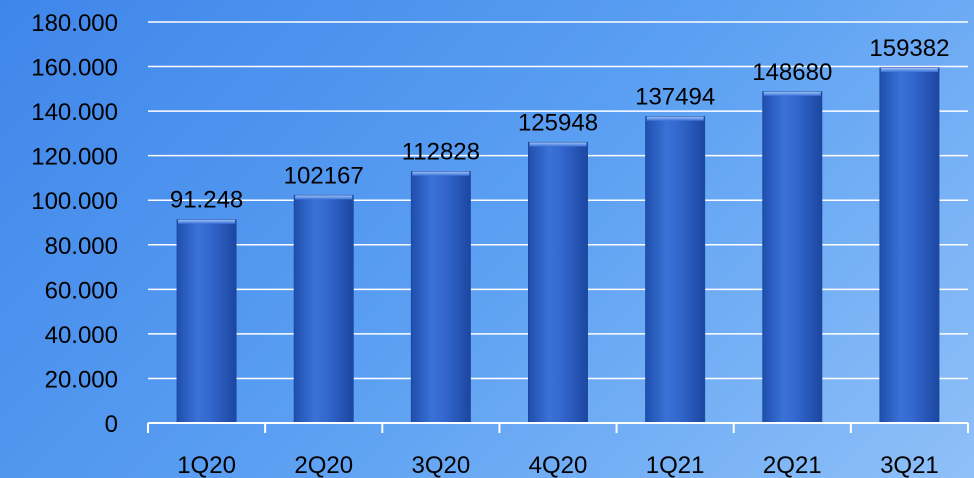  I want to click on y-tick-label: 60.000, so click(81, 290).